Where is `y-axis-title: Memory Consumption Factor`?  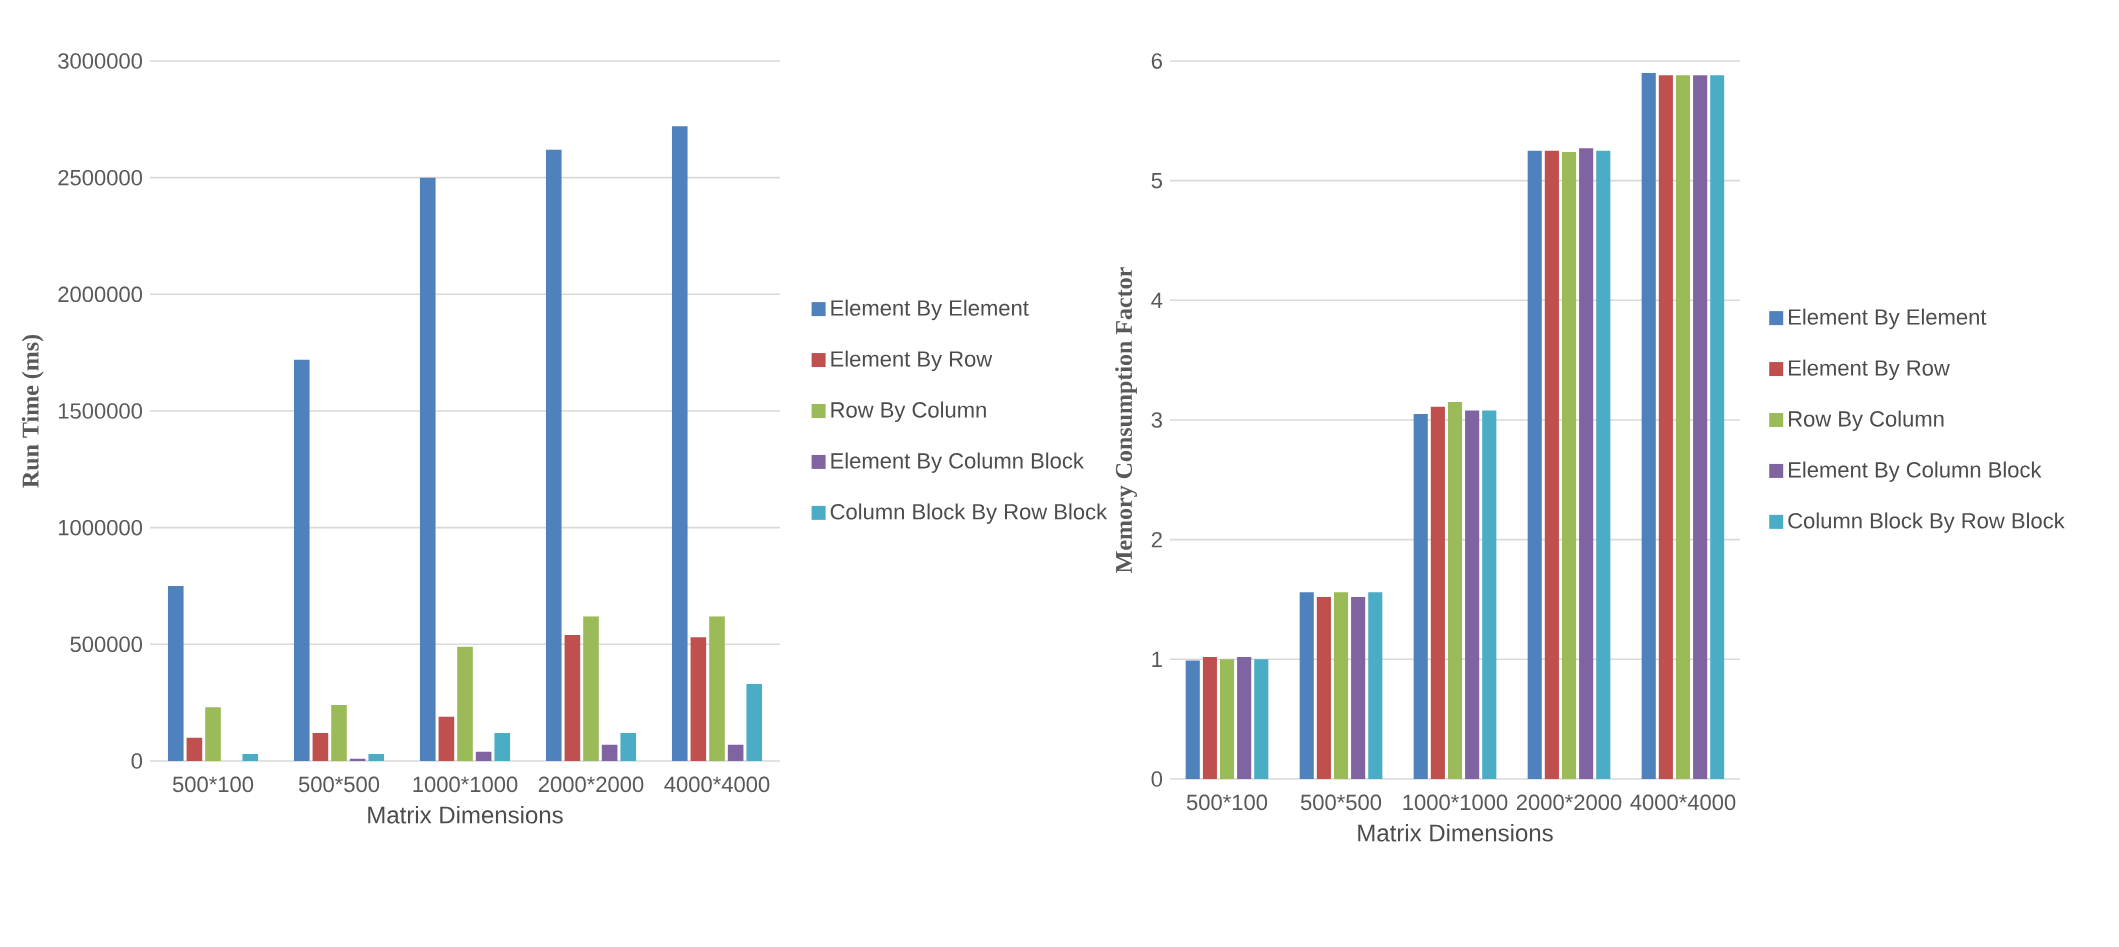 y-axis-title: Memory Consumption Factor is located at coordinates (1126, 420).